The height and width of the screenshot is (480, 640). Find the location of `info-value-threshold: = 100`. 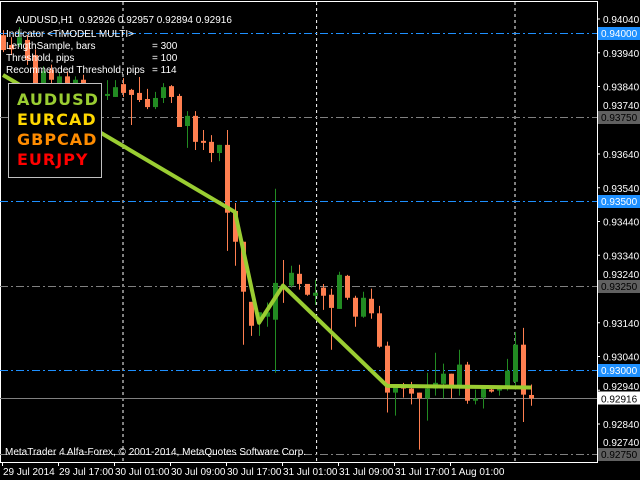

info-value-threshold: = 100 is located at coordinates (165, 58).